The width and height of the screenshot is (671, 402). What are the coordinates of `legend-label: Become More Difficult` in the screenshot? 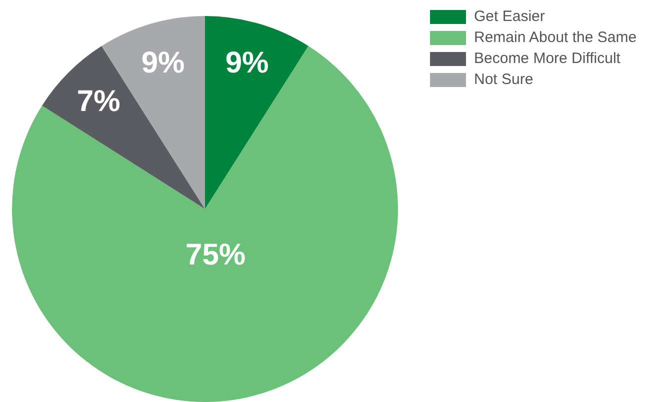 It's located at (547, 58).